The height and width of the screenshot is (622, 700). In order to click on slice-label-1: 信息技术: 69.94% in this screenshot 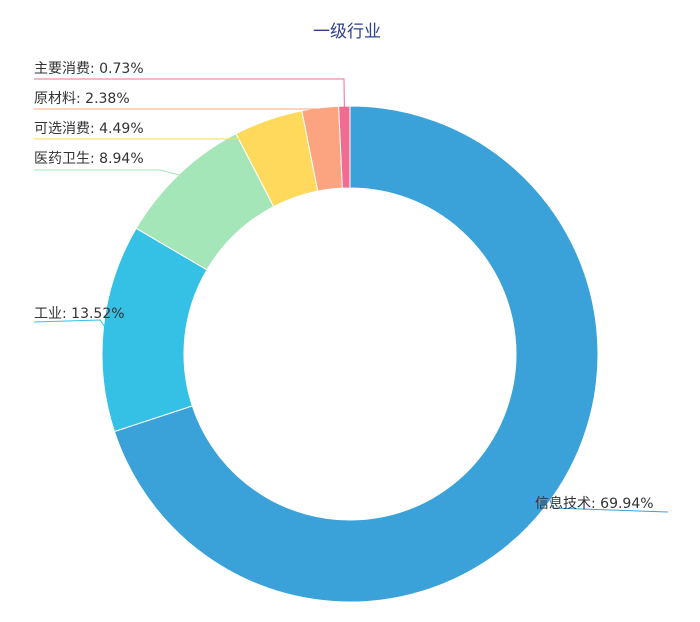, I will do `click(594, 503)`.